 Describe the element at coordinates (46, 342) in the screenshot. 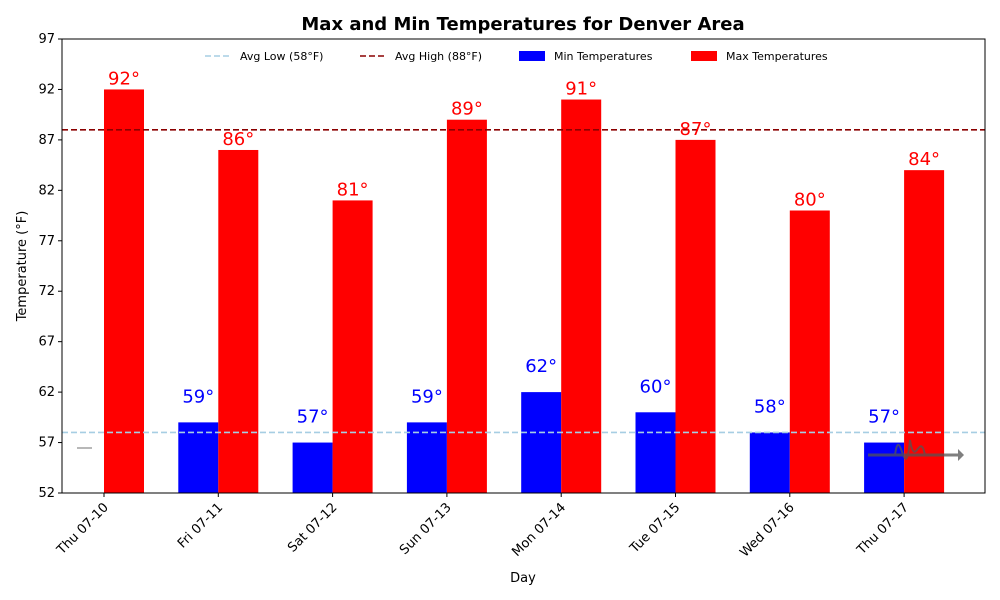

I see `y-tick-label-3: 67` at that location.